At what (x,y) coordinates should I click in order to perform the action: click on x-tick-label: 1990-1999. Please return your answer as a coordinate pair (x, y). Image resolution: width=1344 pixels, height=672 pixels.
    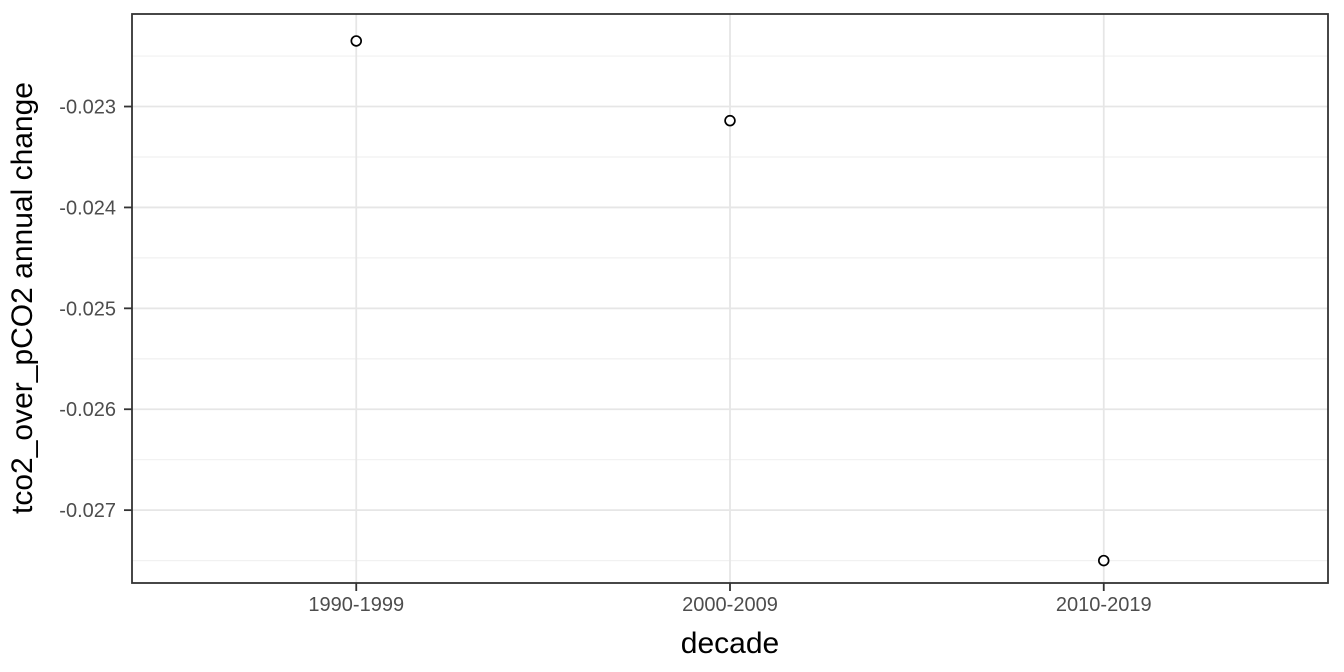
    Looking at the image, I should click on (356, 605).